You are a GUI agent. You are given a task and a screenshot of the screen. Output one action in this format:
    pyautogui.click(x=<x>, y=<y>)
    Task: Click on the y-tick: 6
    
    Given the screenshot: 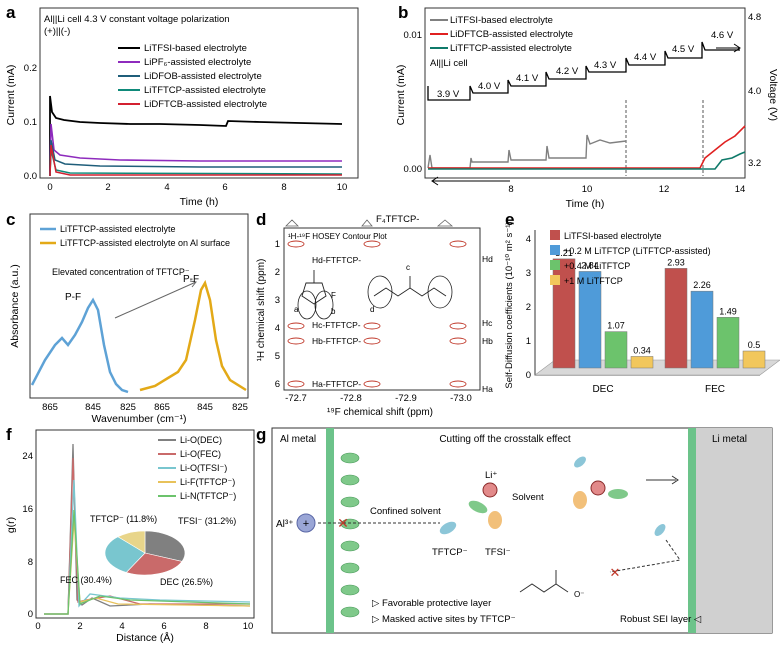 What is the action you would take?
    pyautogui.click(x=277, y=384)
    